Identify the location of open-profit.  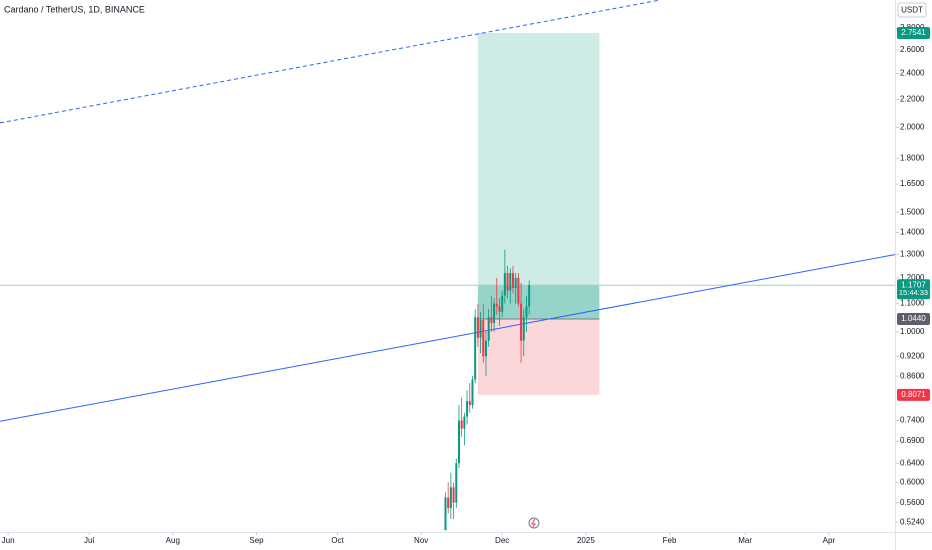
(538, 302).